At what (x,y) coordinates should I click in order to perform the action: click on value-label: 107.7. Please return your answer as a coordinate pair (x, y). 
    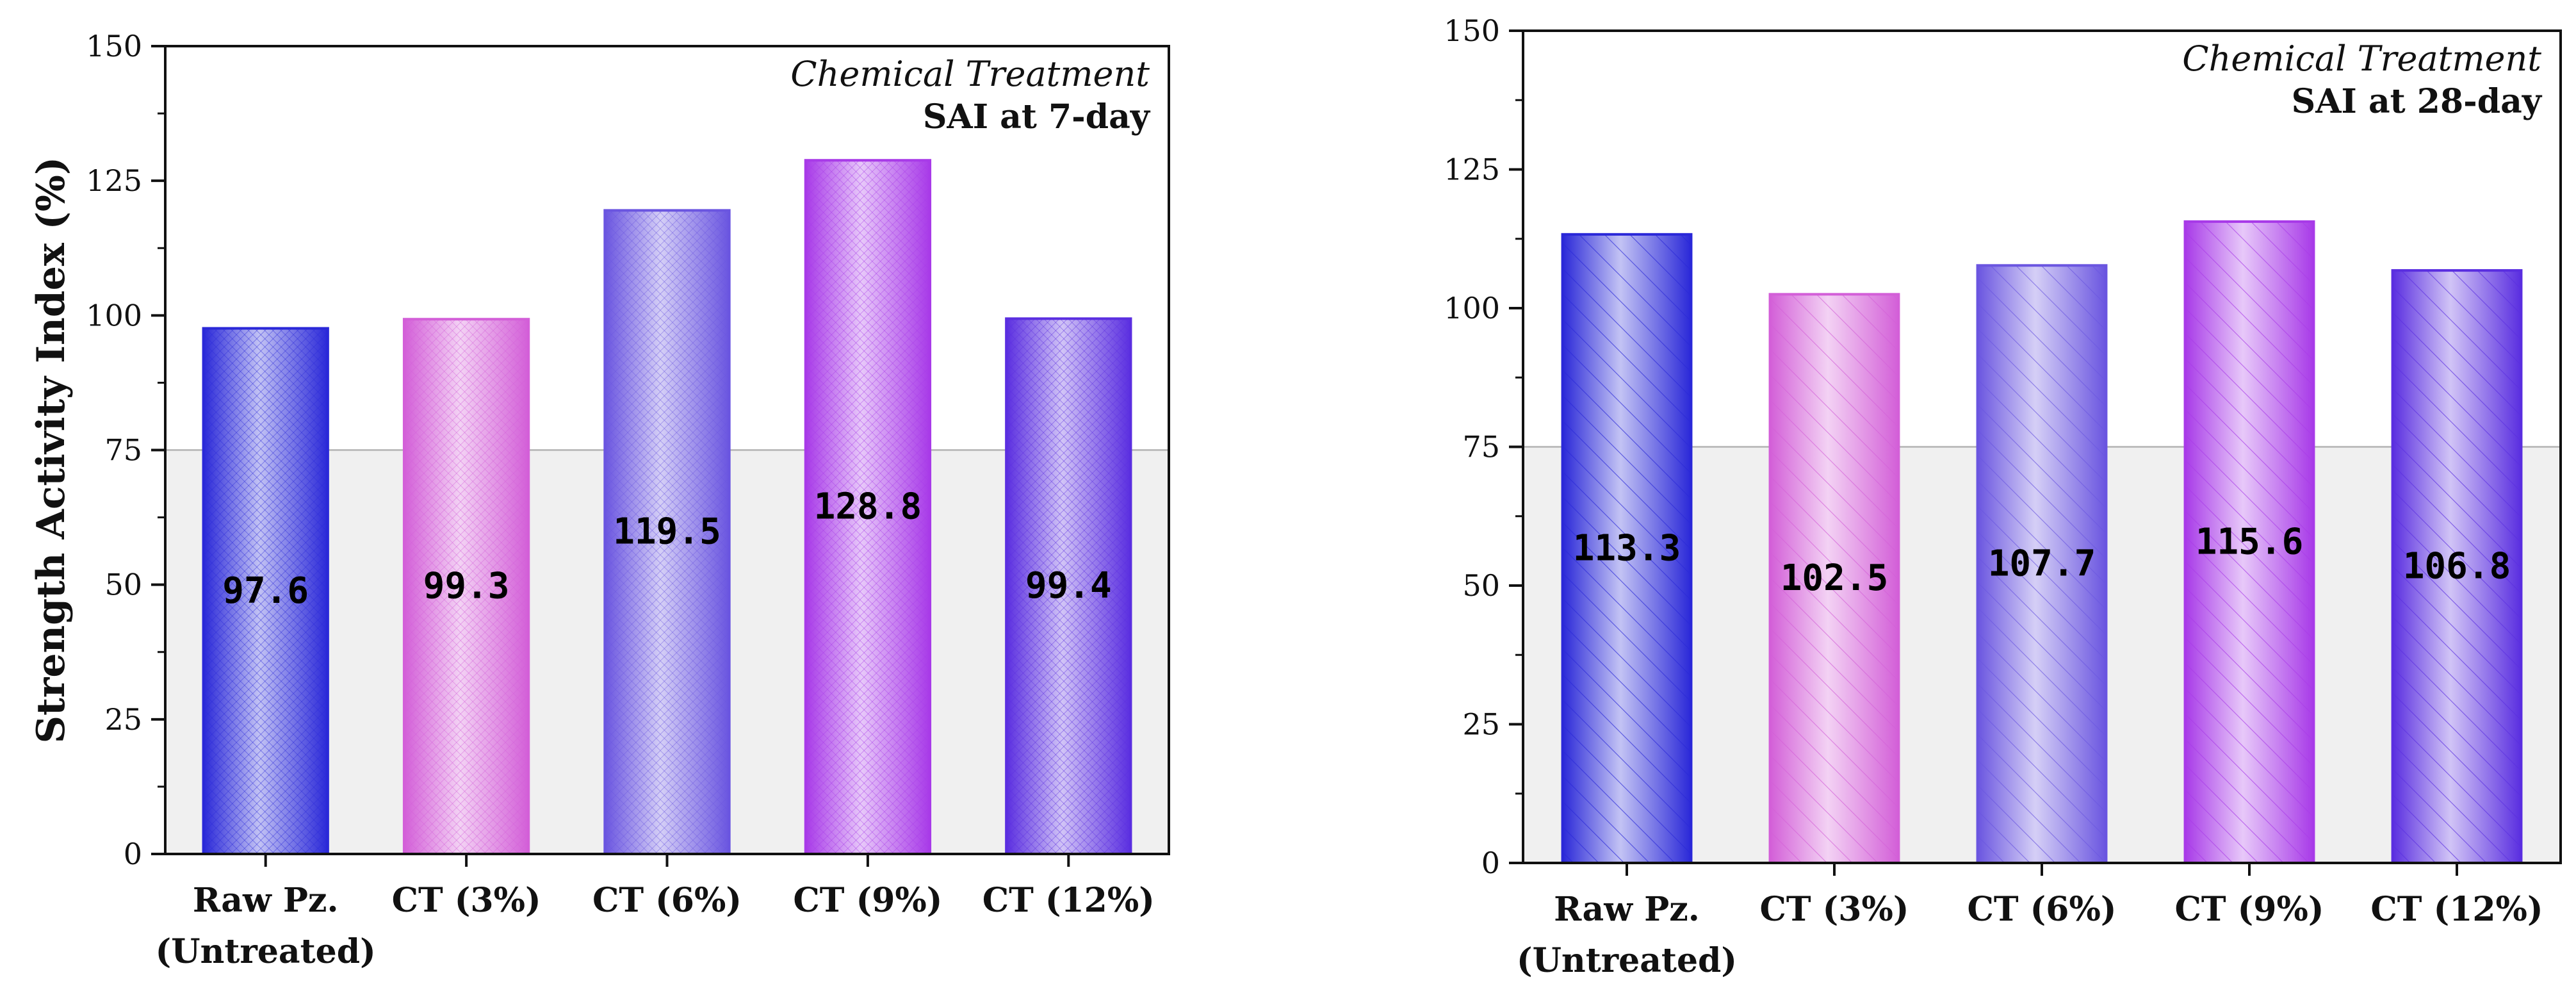
    Looking at the image, I should click on (2042, 564).